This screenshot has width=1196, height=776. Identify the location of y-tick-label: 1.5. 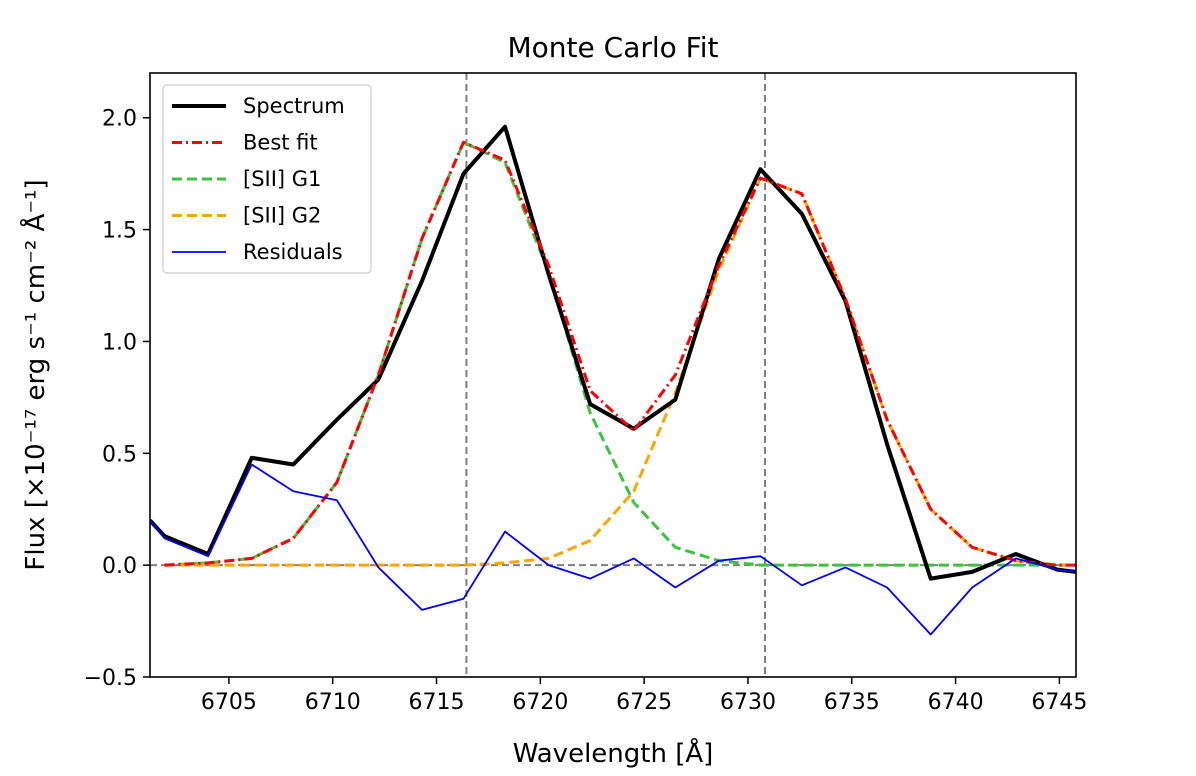
(119, 231).